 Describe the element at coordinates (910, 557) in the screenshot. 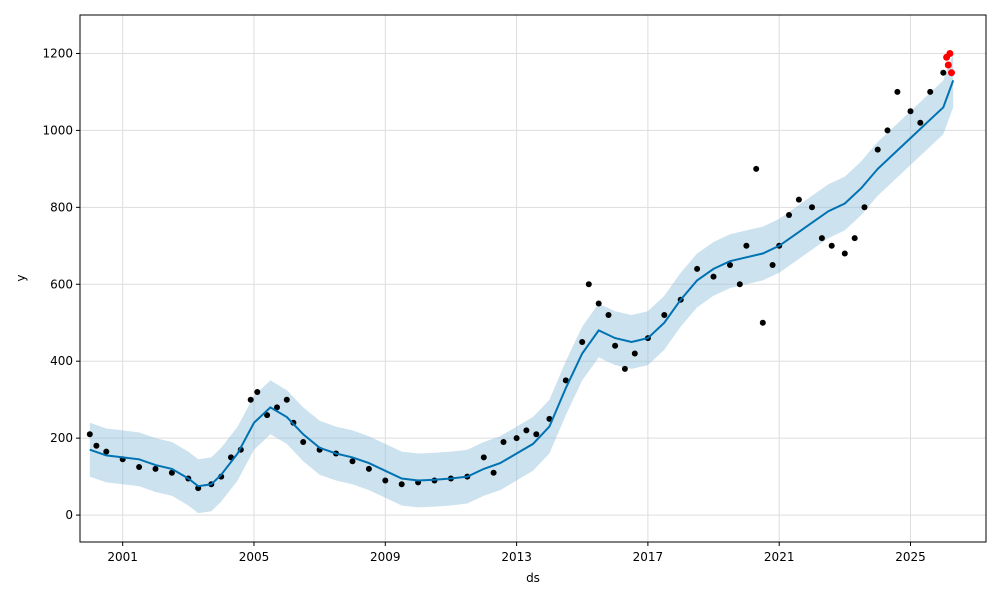

I see `x-tick-label: 2025` at that location.